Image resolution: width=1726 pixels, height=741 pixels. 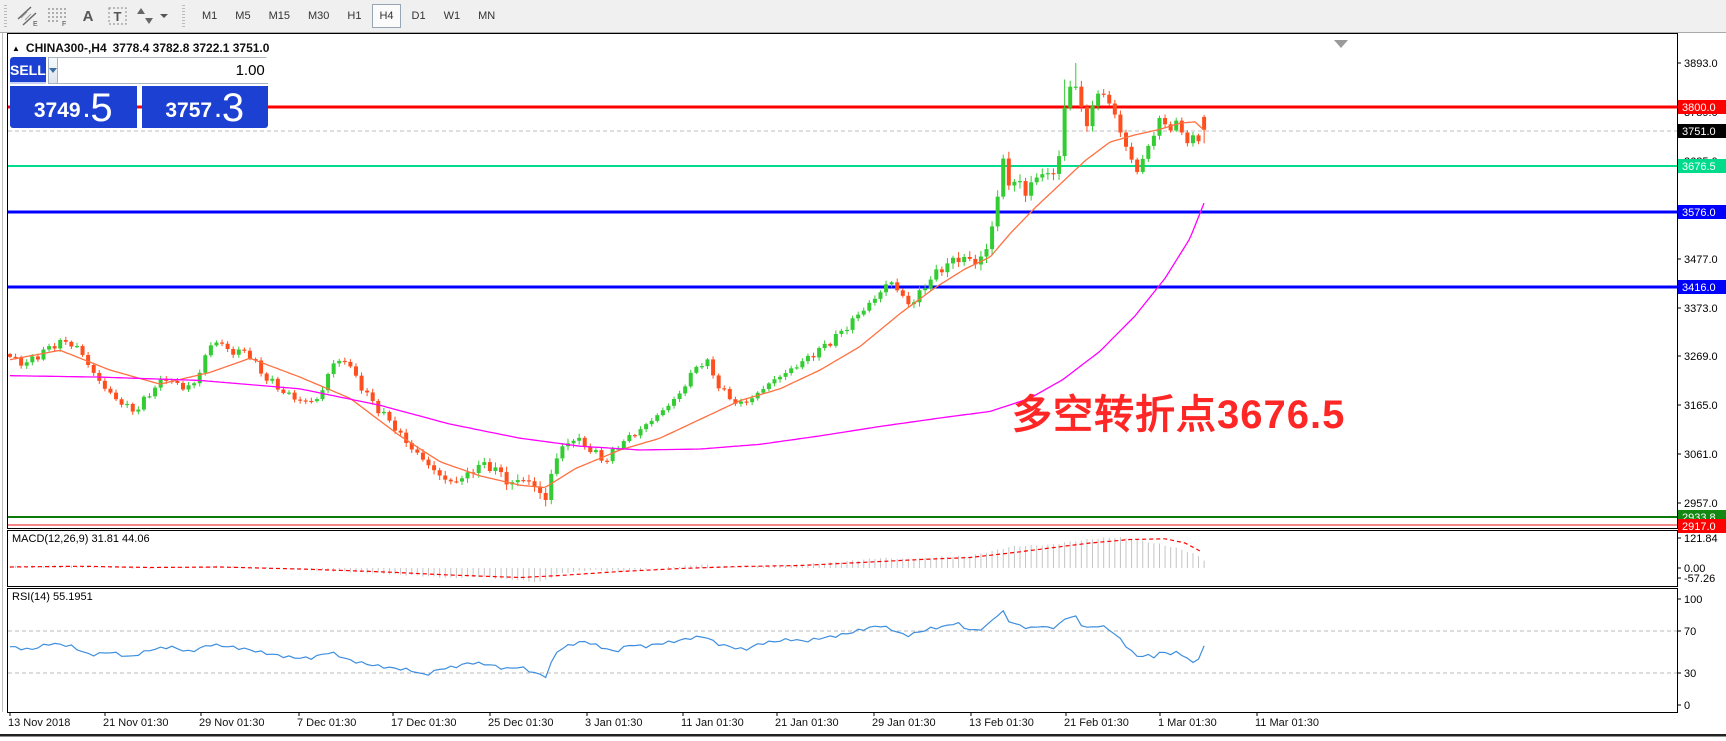 What do you see at coordinates (423, 723) in the screenshot?
I see `date-label: 17 Dec 01:30` at bounding box center [423, 723].